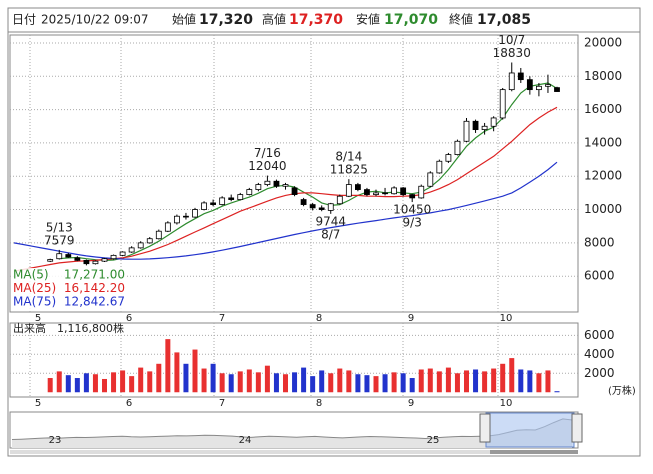 This screenshot has height=474, width=653. What do you see at coordinates (504, 20) in the screenshot?
I see `close-value: 17,085` at bounding box center [504, 20].